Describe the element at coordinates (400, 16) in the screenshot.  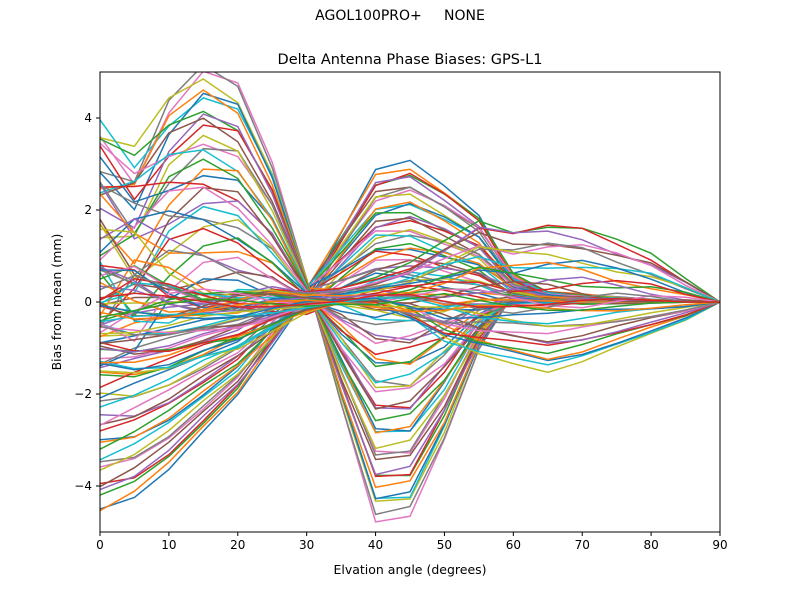
I see `figure-suptitle: AGOL100PRO+ NONE` at that location.